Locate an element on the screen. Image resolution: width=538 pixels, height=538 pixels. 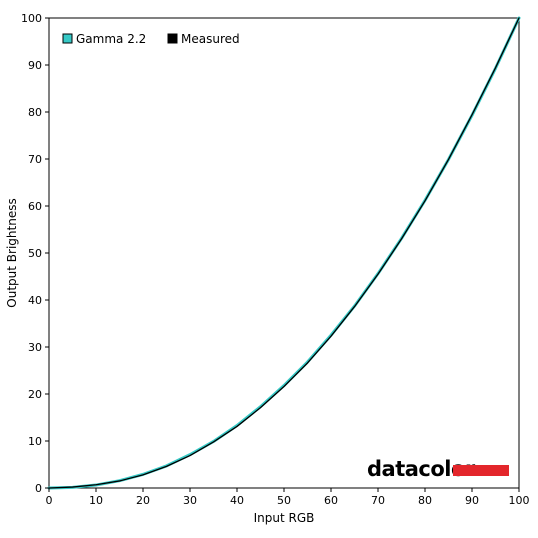
x-tick-label: 80 is located at coordinates (425, 500).